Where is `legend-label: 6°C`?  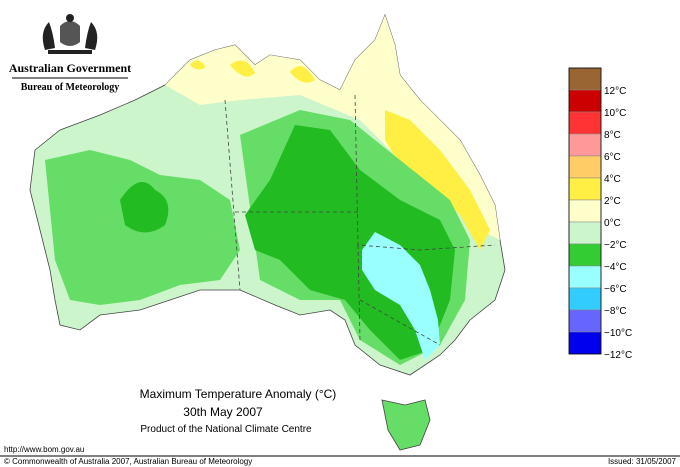
legend-label: 6°C is located at coordinates (612, 157).